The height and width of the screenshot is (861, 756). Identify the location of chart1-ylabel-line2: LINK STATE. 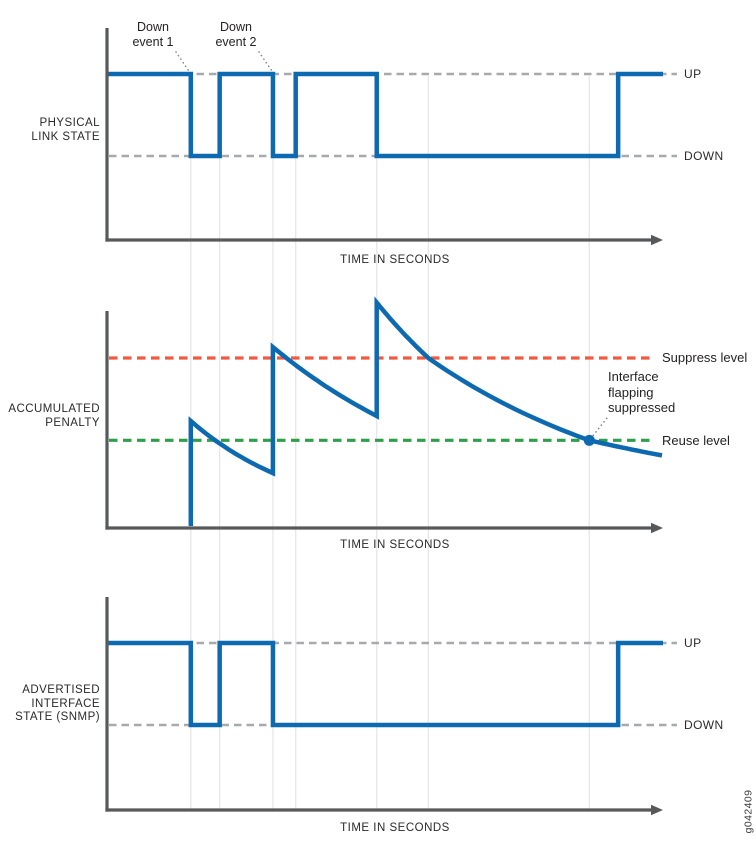
(65, 136).